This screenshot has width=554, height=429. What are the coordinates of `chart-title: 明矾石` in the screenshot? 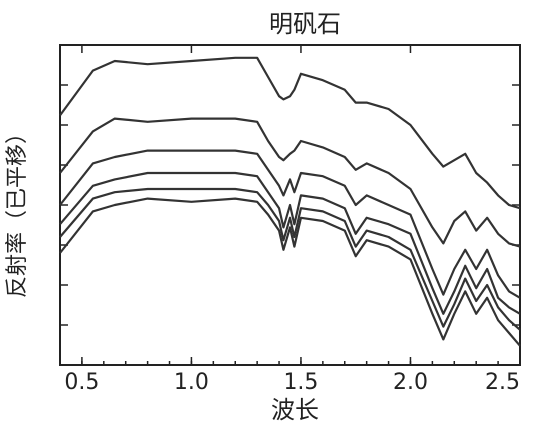 It's located at (305, 24).